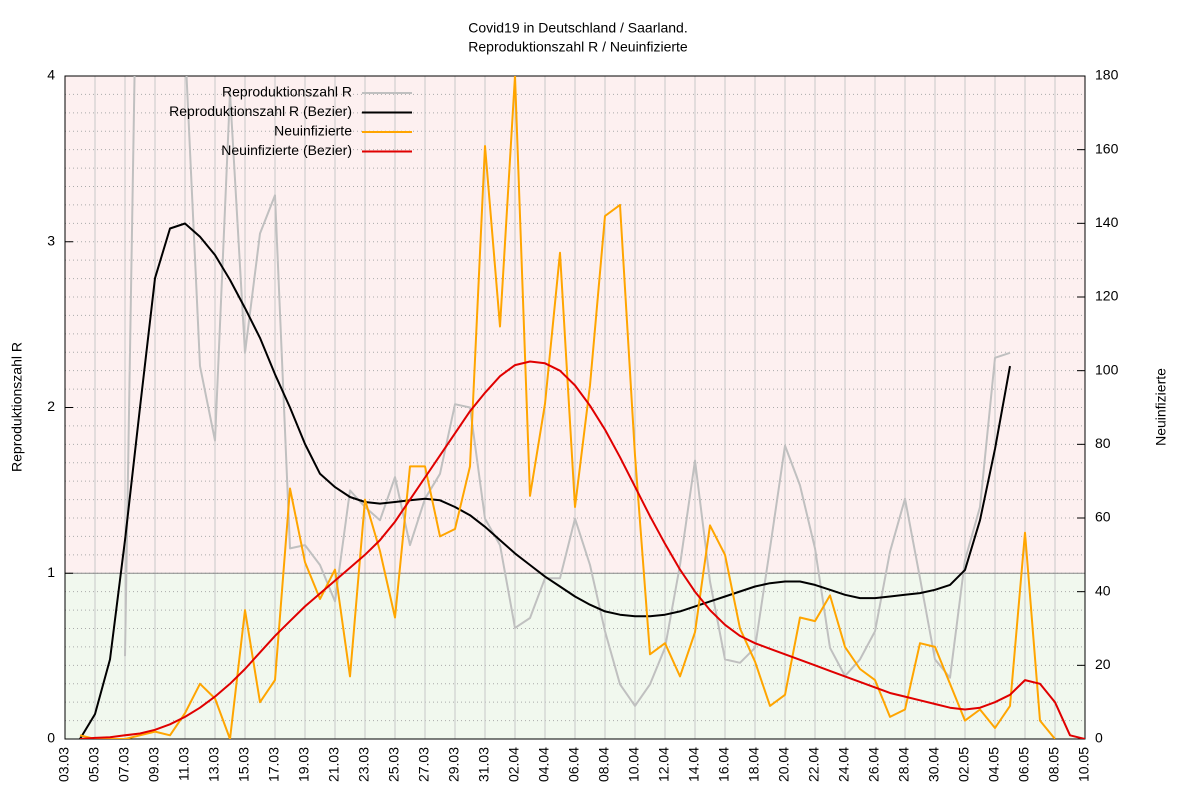 This screenshot has width=1200, height=800. I want to click on y2-tick-label: 140, so click(1107, 222).